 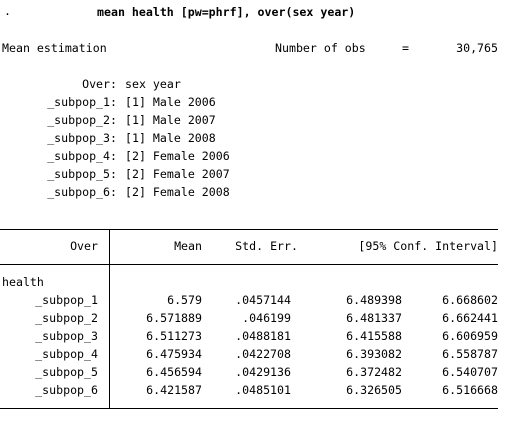 I want to click on cell-std-err: .046199, so click(x=266, y=318).